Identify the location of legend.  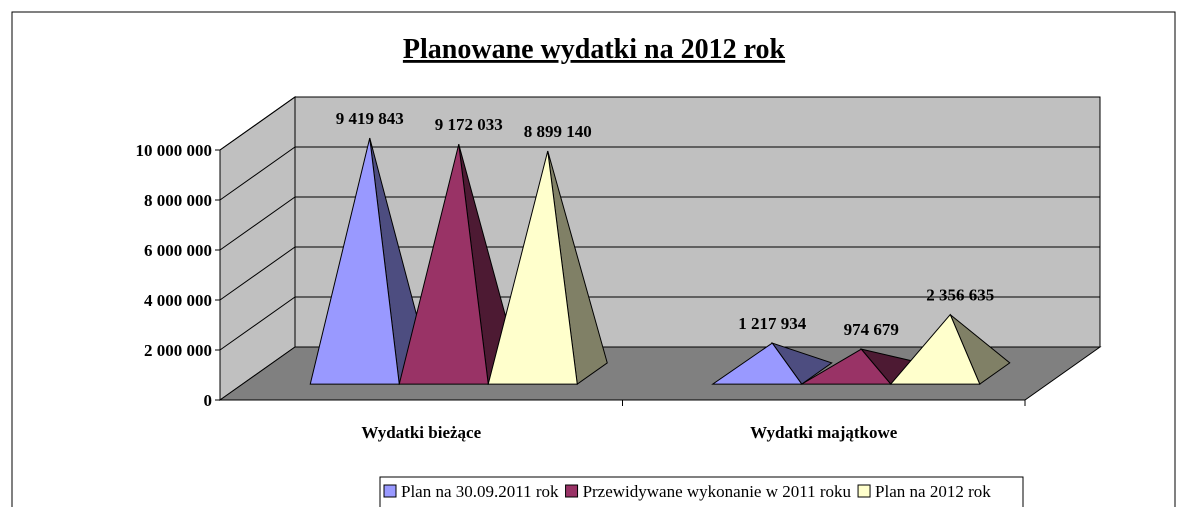
(701, 491).